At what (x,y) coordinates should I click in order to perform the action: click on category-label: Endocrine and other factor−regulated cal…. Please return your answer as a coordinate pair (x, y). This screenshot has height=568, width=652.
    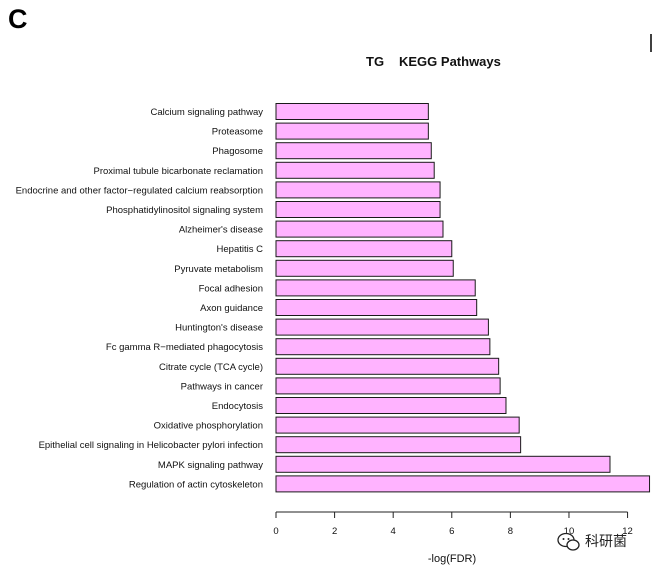
    Looking at the image, I should click on (139, 190).